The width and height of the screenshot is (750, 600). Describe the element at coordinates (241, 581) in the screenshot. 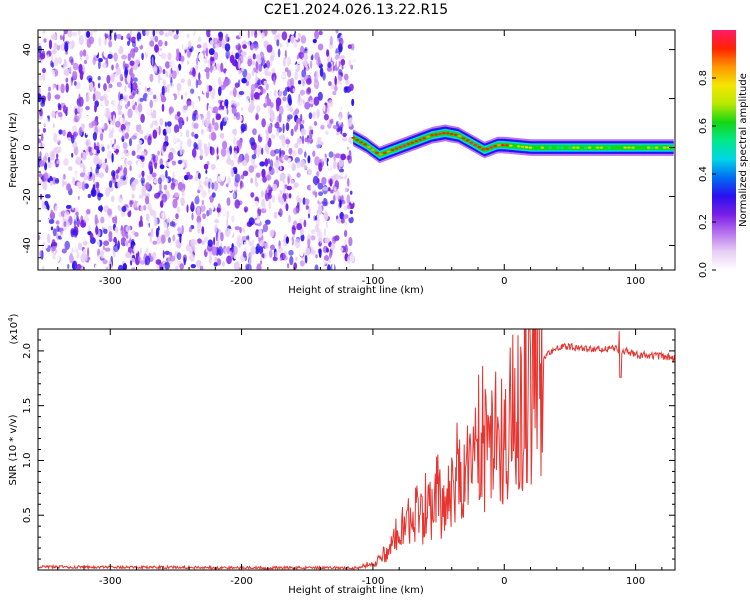

I see `x-tick-label: -200` at that location.